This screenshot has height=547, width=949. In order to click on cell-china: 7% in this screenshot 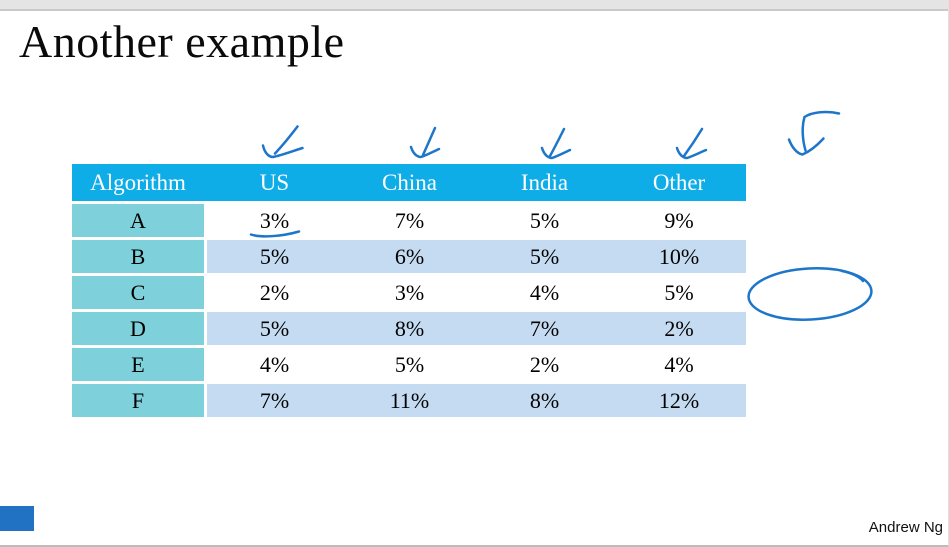, I will do `click(409, 220)`.